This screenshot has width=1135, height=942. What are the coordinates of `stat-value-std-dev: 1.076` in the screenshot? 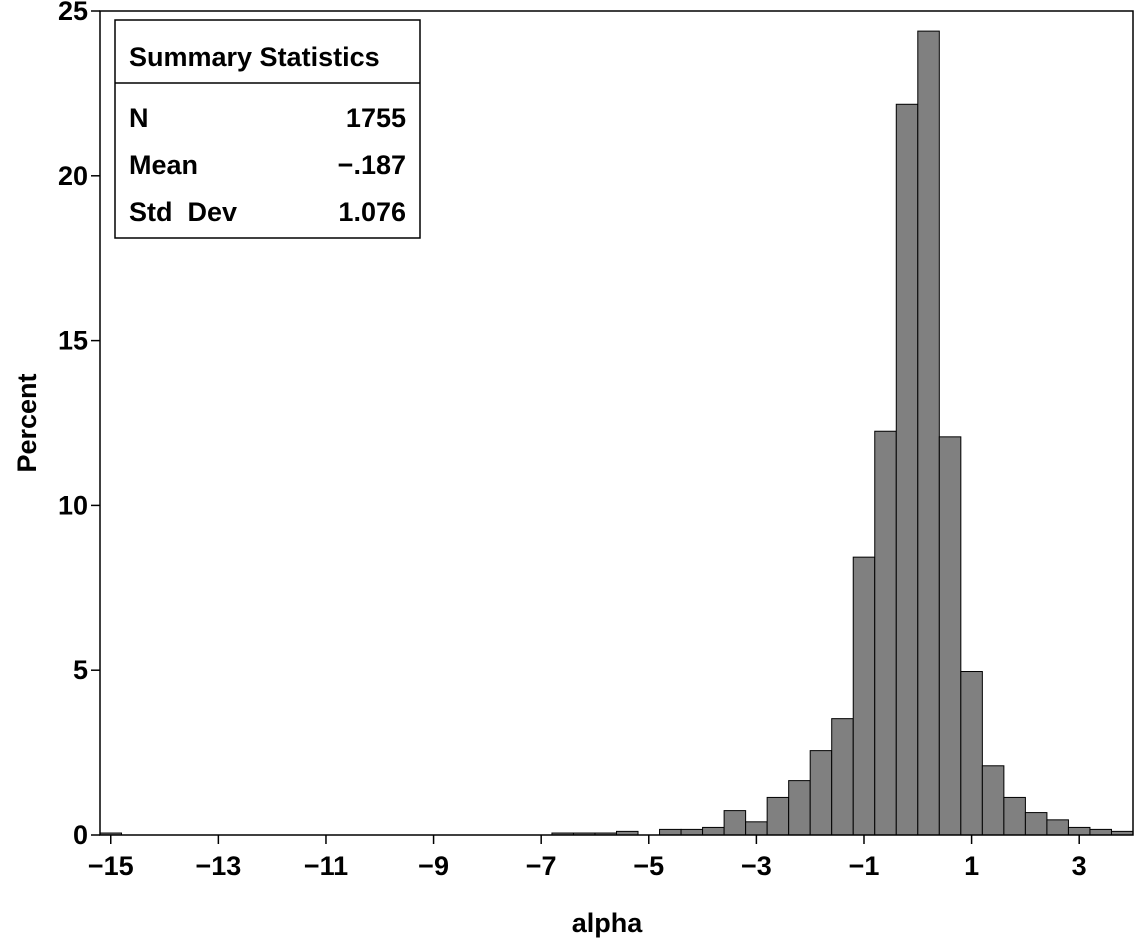 It's located at (372, 212).